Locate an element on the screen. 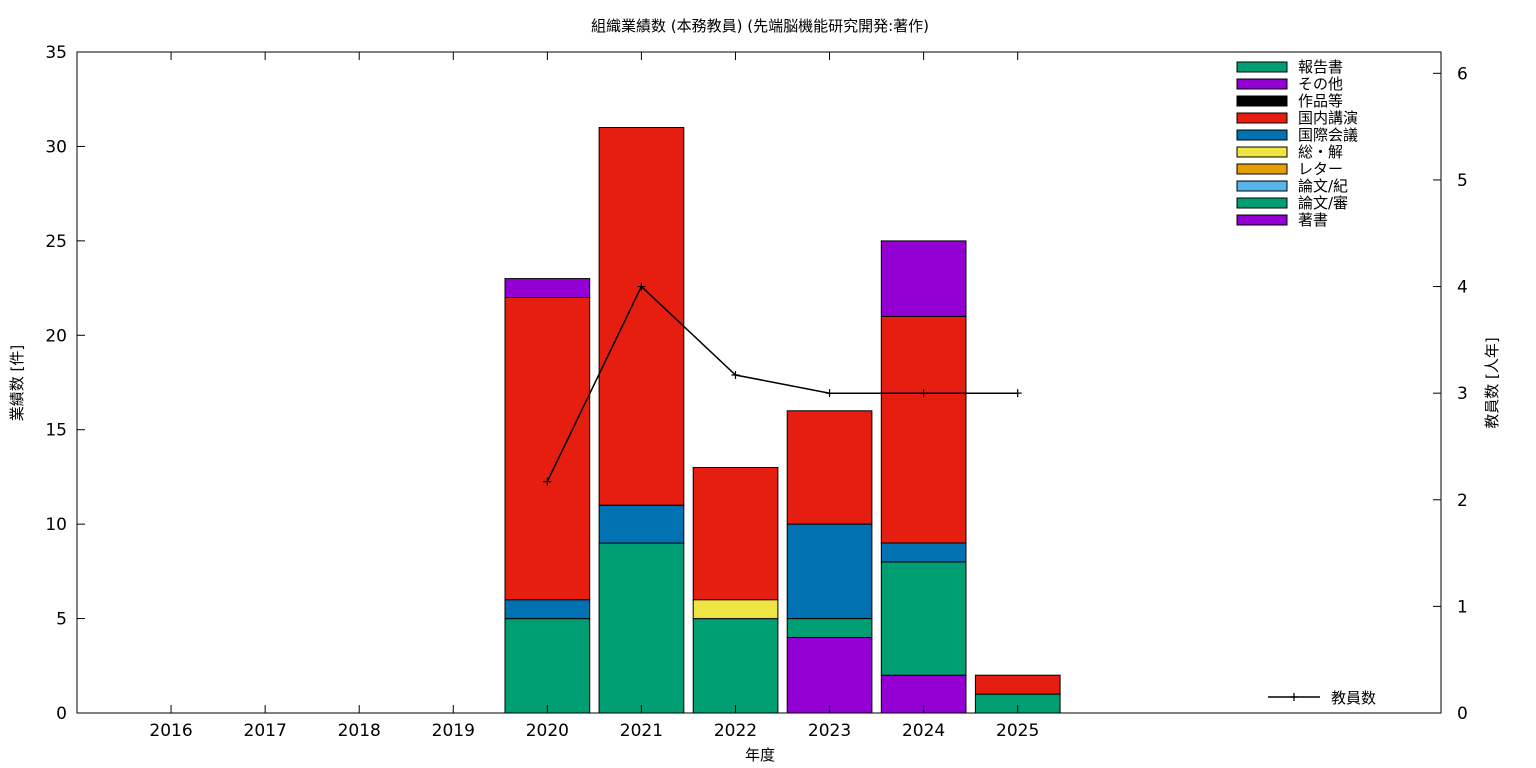 The width and height of the screenshot is (1536, 768). y2-tick-label-4: 4 is located at coordinates (1462, 288).